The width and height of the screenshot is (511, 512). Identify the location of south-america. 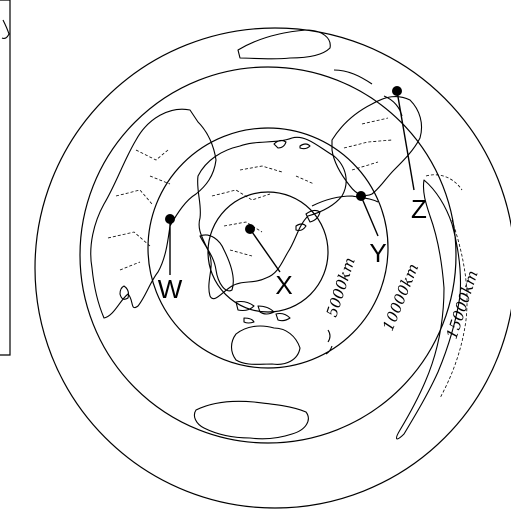
(428, 309).